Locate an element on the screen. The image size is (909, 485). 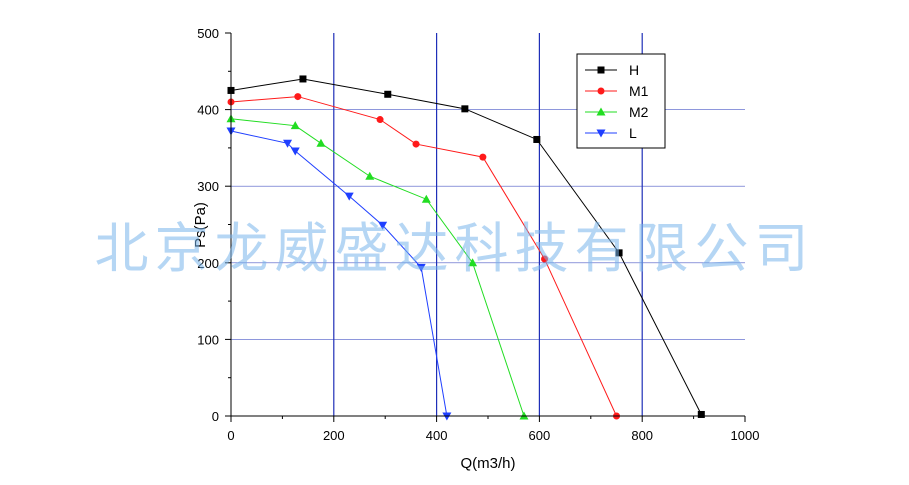
legend-label: M1 is located at coordinates (639, 91).